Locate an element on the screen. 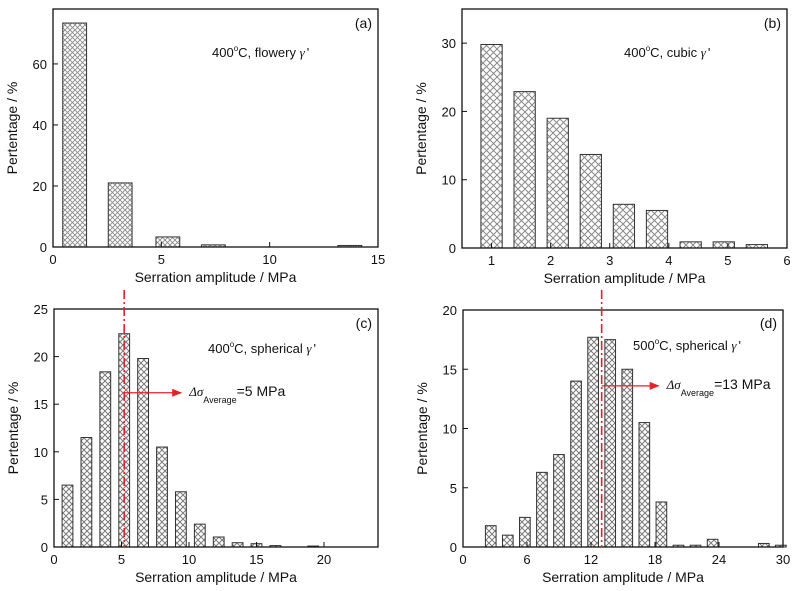 The height and width of the screenshot is (591, 801). y-tick-label: 25 is located at coordinates (41, 309).